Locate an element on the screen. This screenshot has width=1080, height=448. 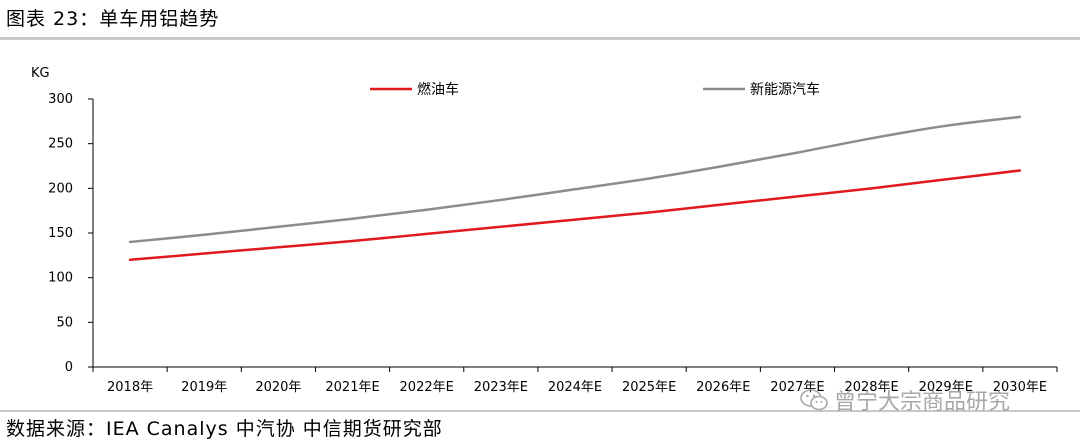
x-tick-label: 2019年 is located at coordinates (204, 387).